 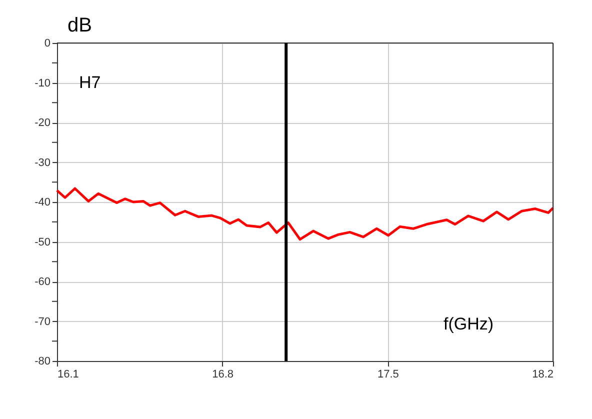 What do you see at coordinates (68, 374) in the screenshot?
I see `x-tick-label: 16.1` at bounding box center [68, 374].